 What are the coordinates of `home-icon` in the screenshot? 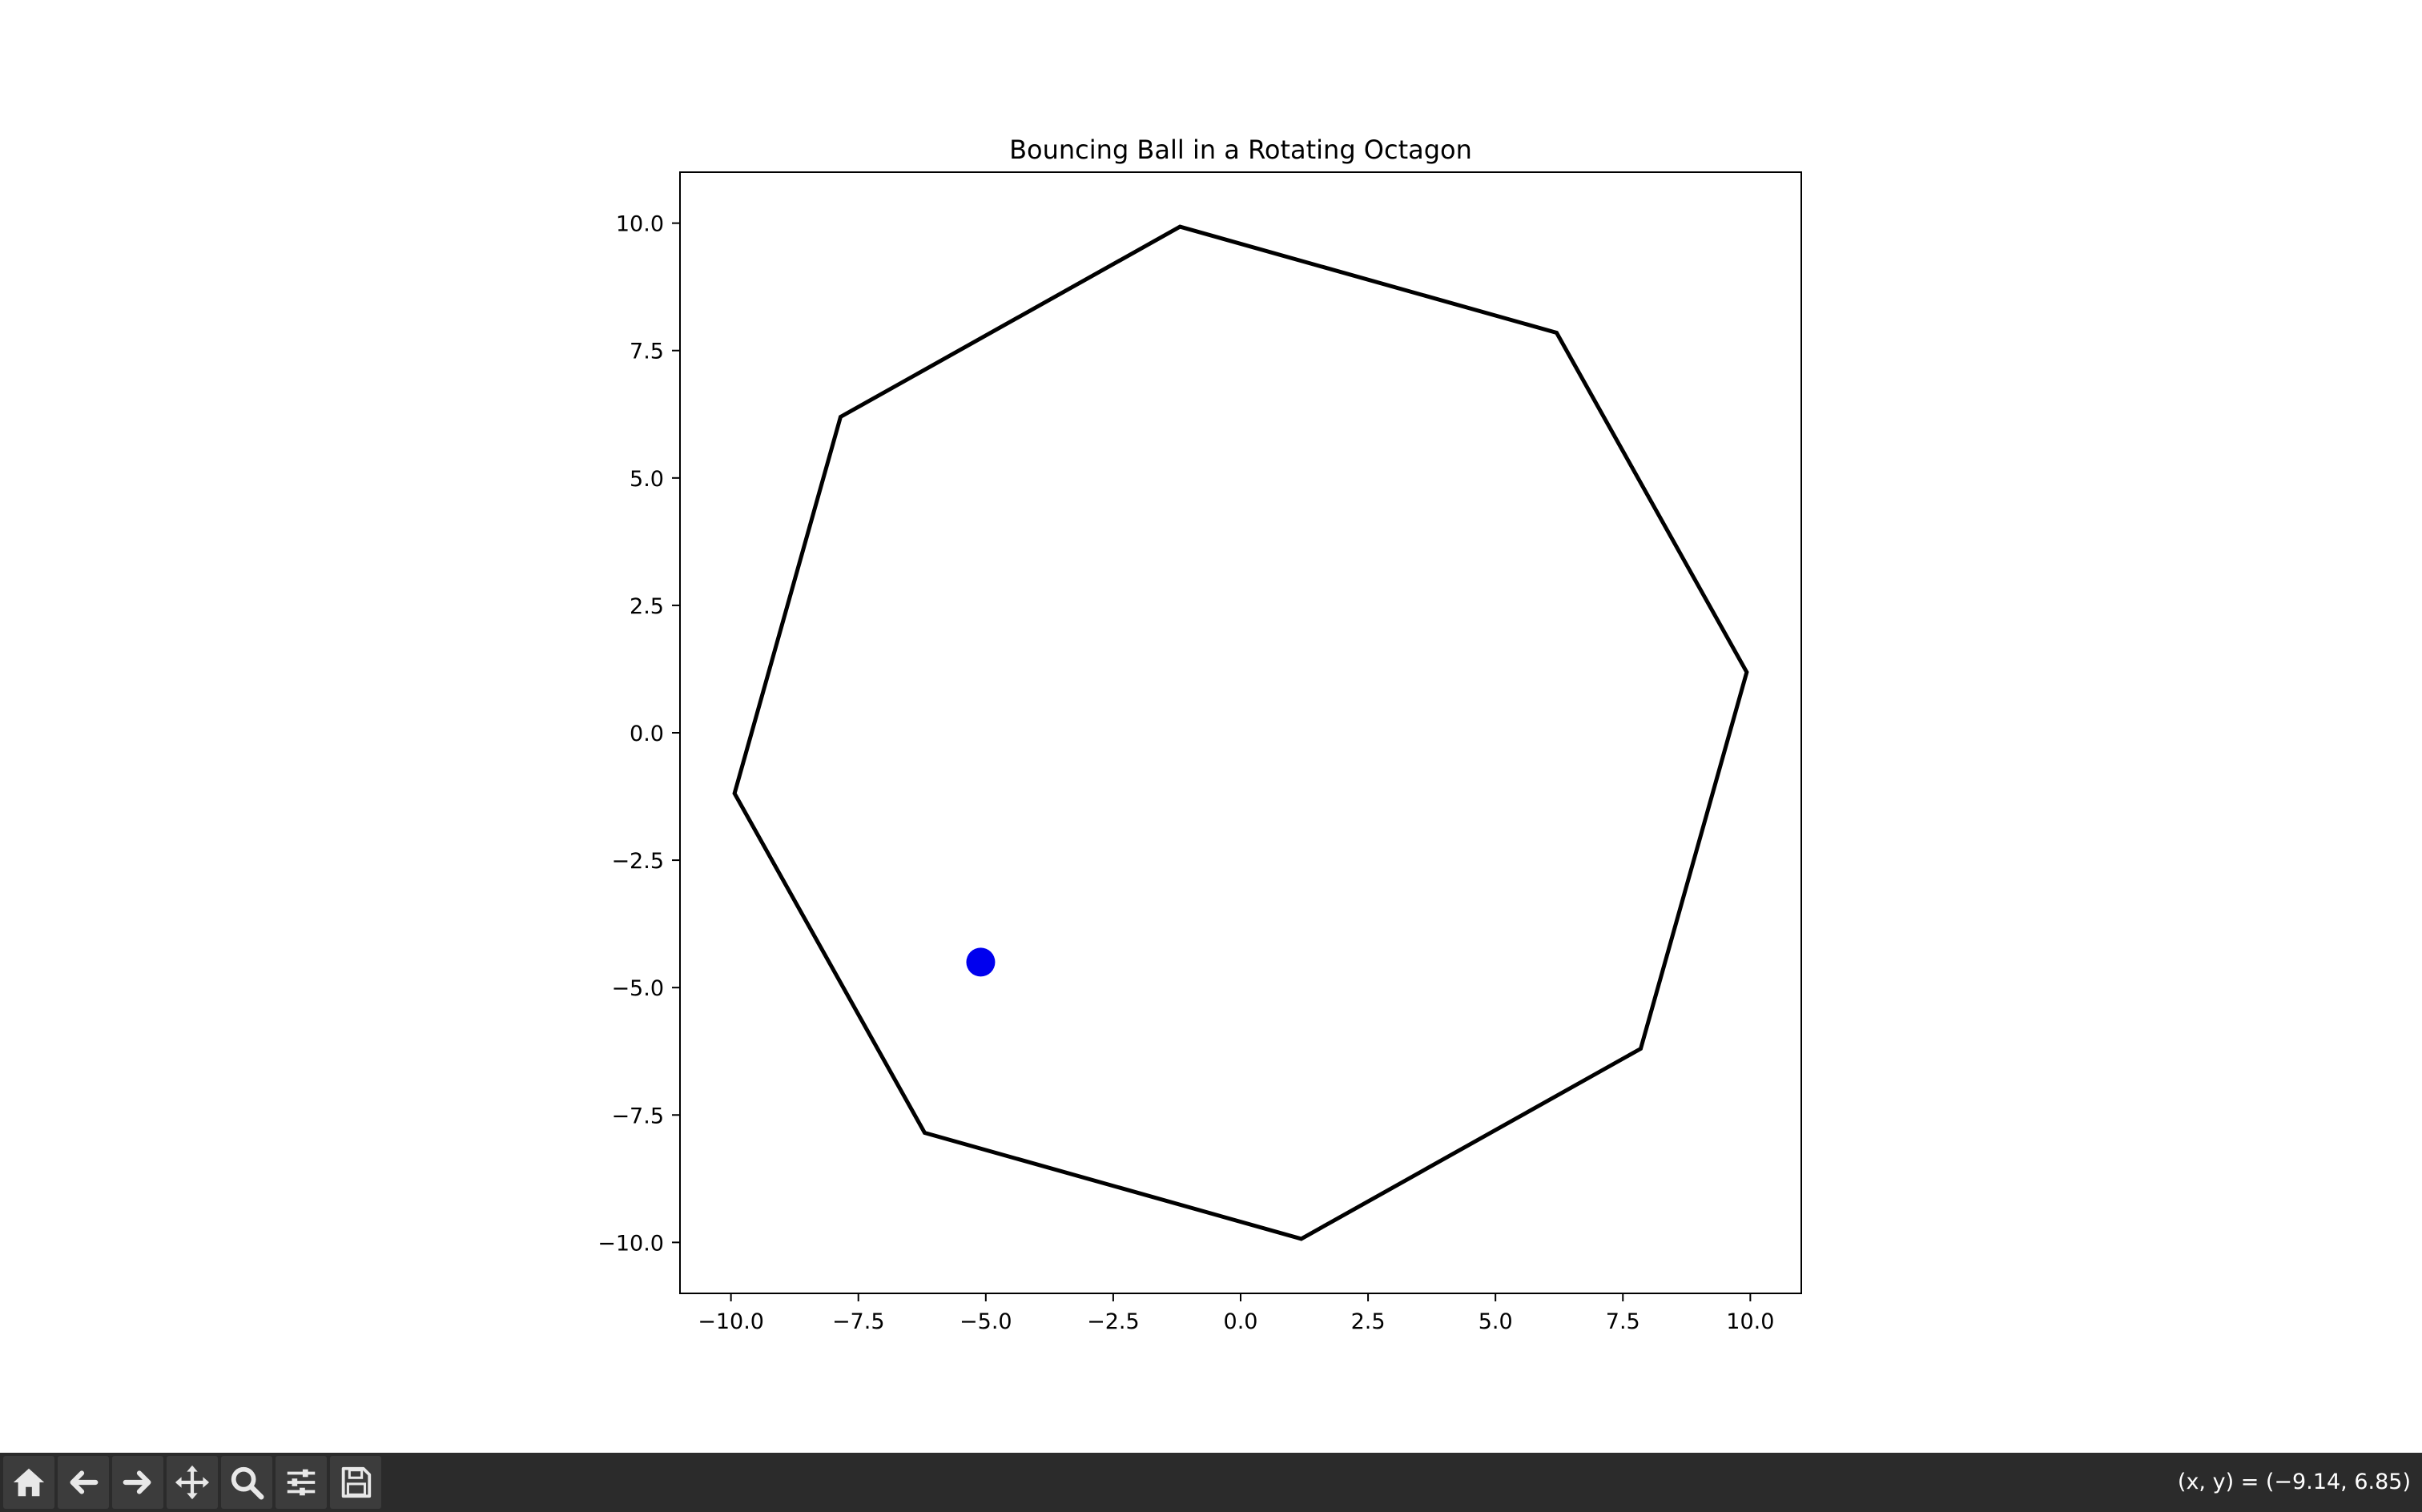 It's located at (29, 1482).